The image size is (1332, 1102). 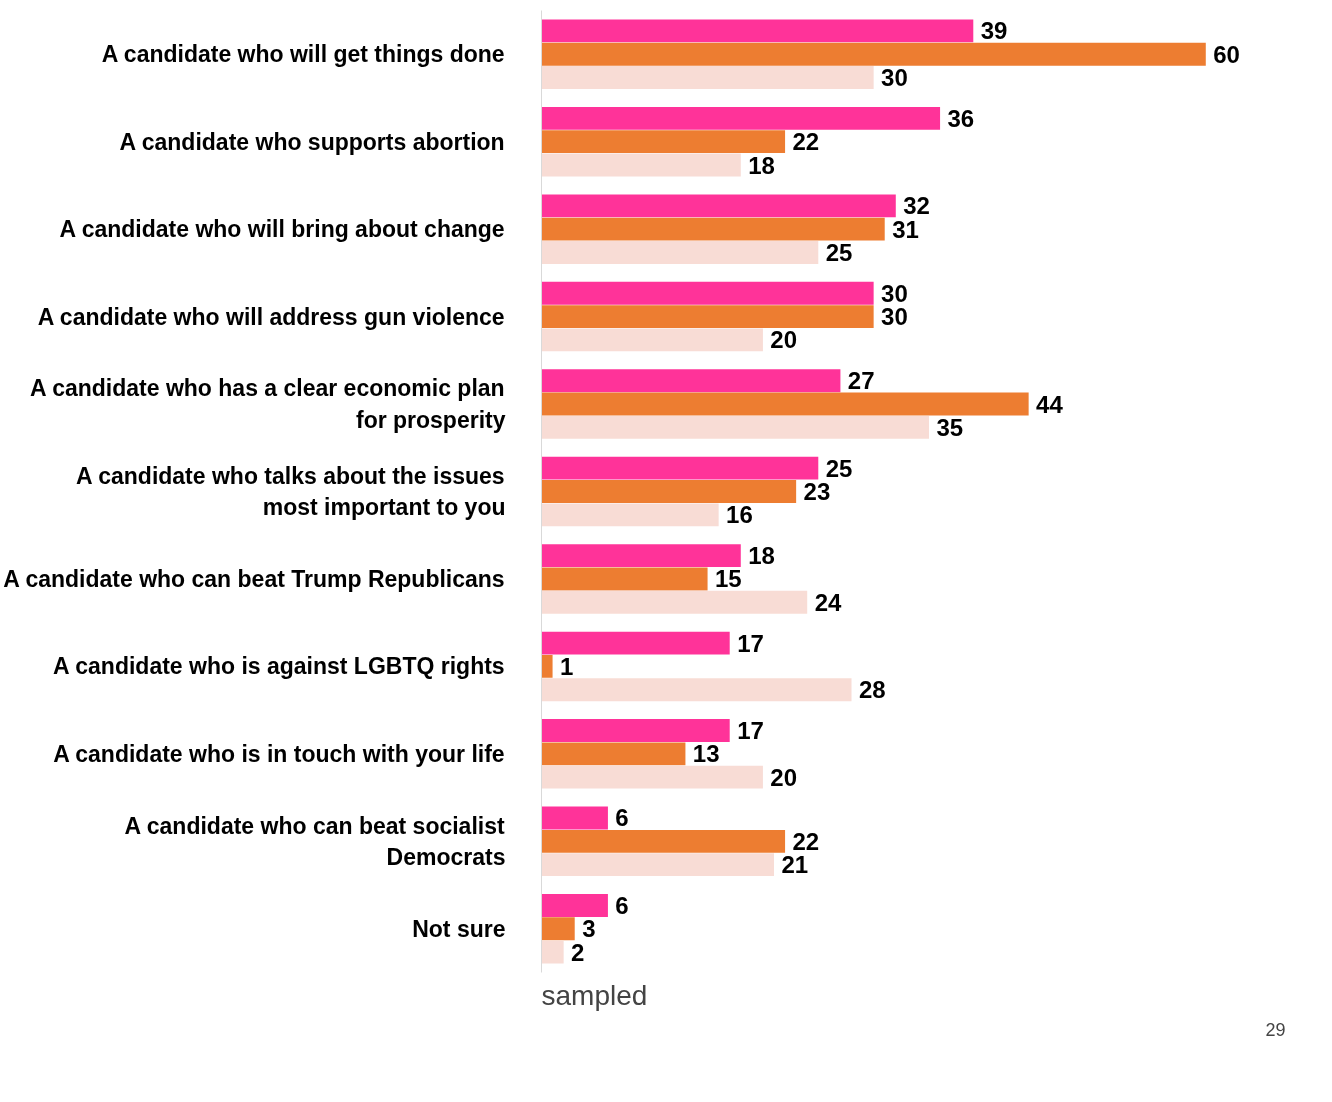 I want to click on text: 29, so click(x=1275, y=1029).